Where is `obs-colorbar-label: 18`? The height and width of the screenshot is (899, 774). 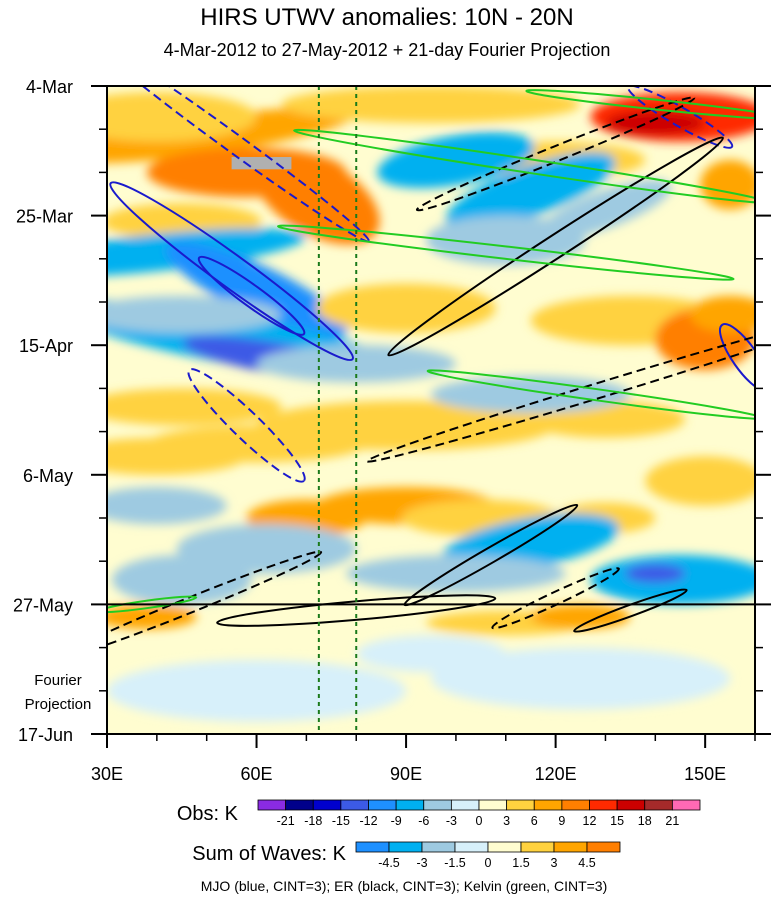 obs-colorbar-label: 18 is located at coordinates (645, 821).